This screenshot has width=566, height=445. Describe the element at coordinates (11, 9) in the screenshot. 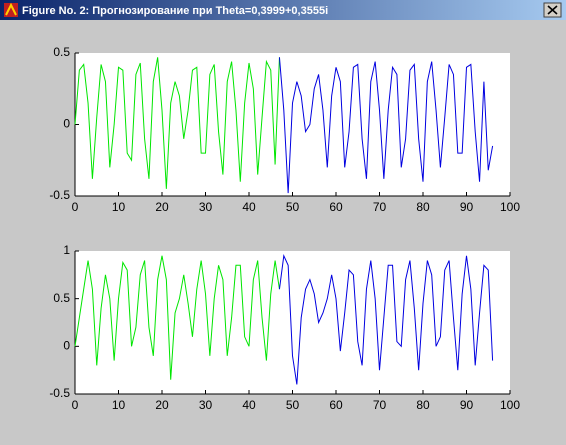

I see `app-icon-glyph` at that location.